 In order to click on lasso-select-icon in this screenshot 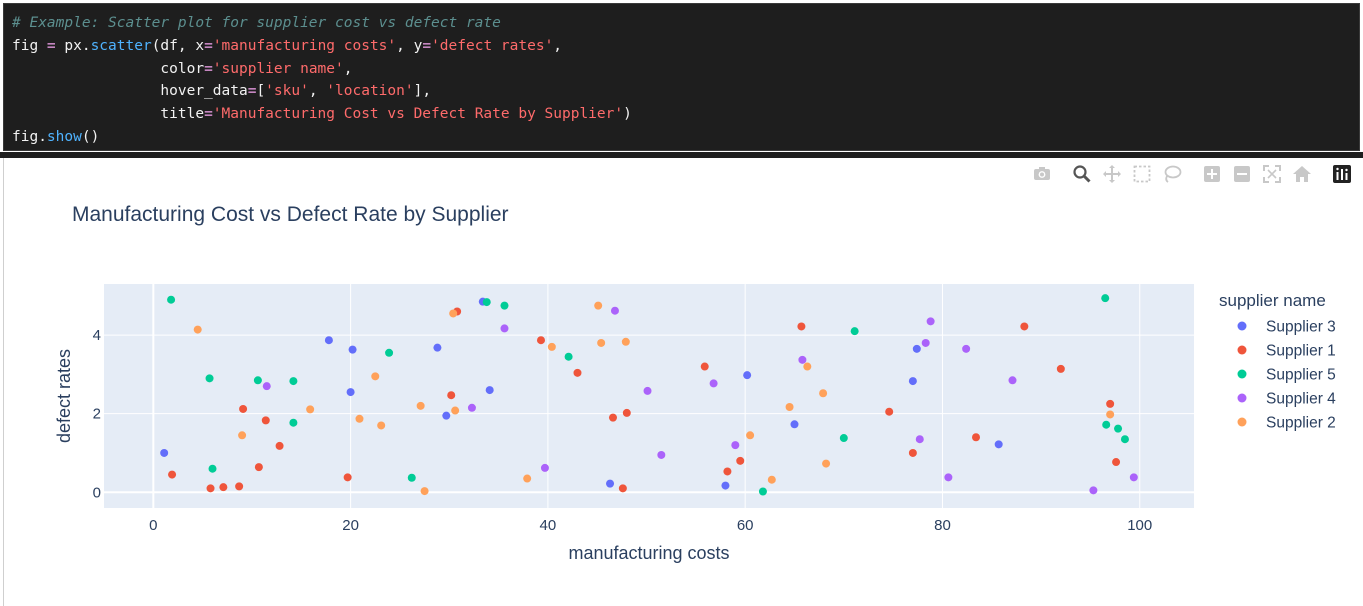, I will do `click(1172, 174)`.